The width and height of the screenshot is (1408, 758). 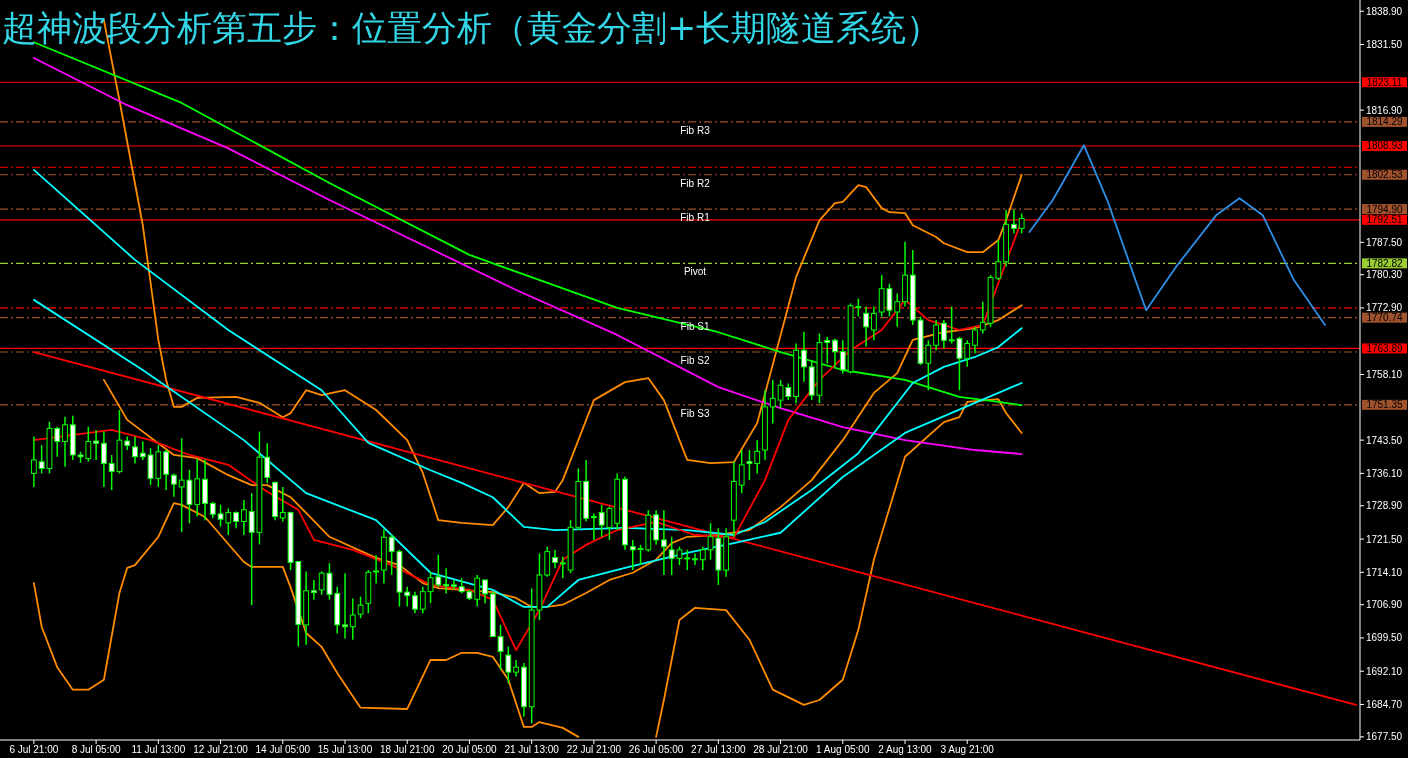 I want to click on ref-line-label: 1802.53, so click(x=1385, y=175).